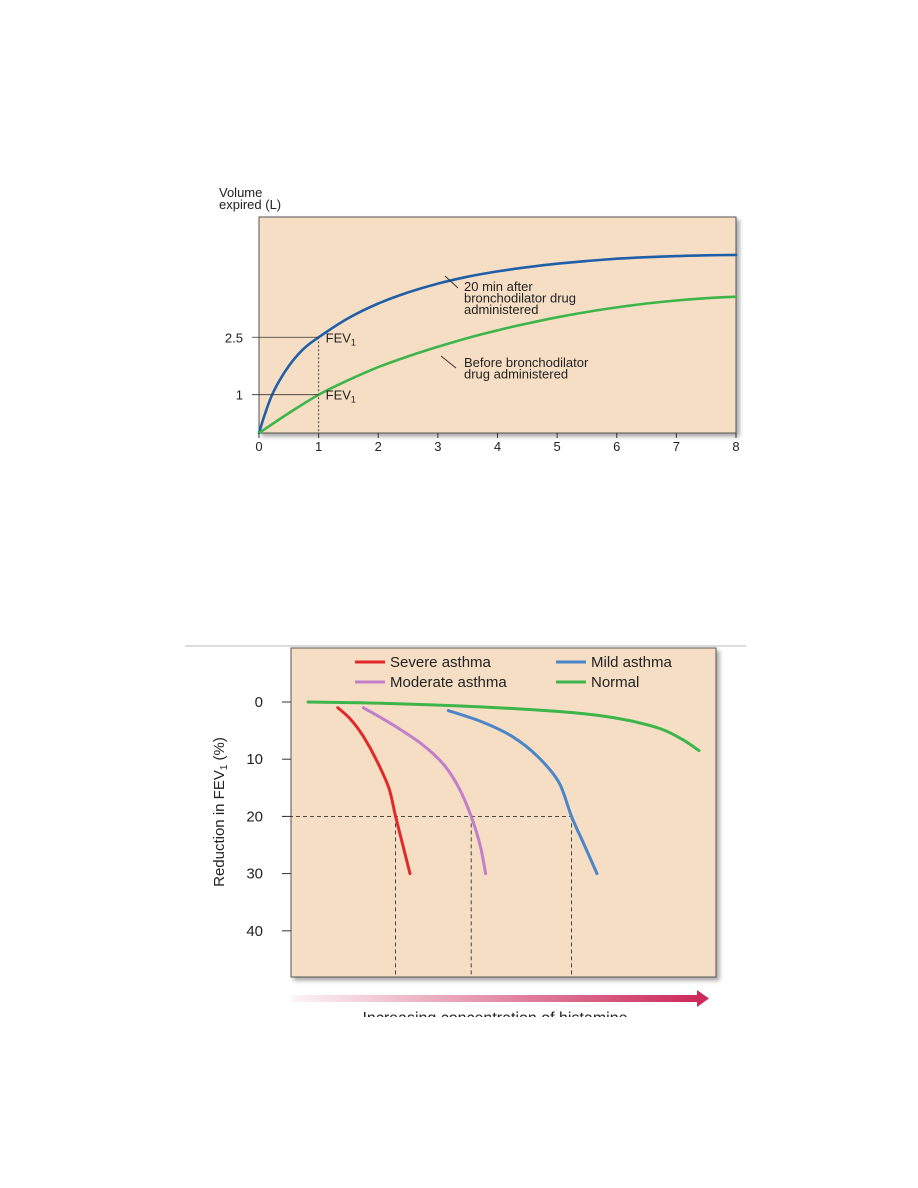  I want to click on plot-area, so click(503, 812).